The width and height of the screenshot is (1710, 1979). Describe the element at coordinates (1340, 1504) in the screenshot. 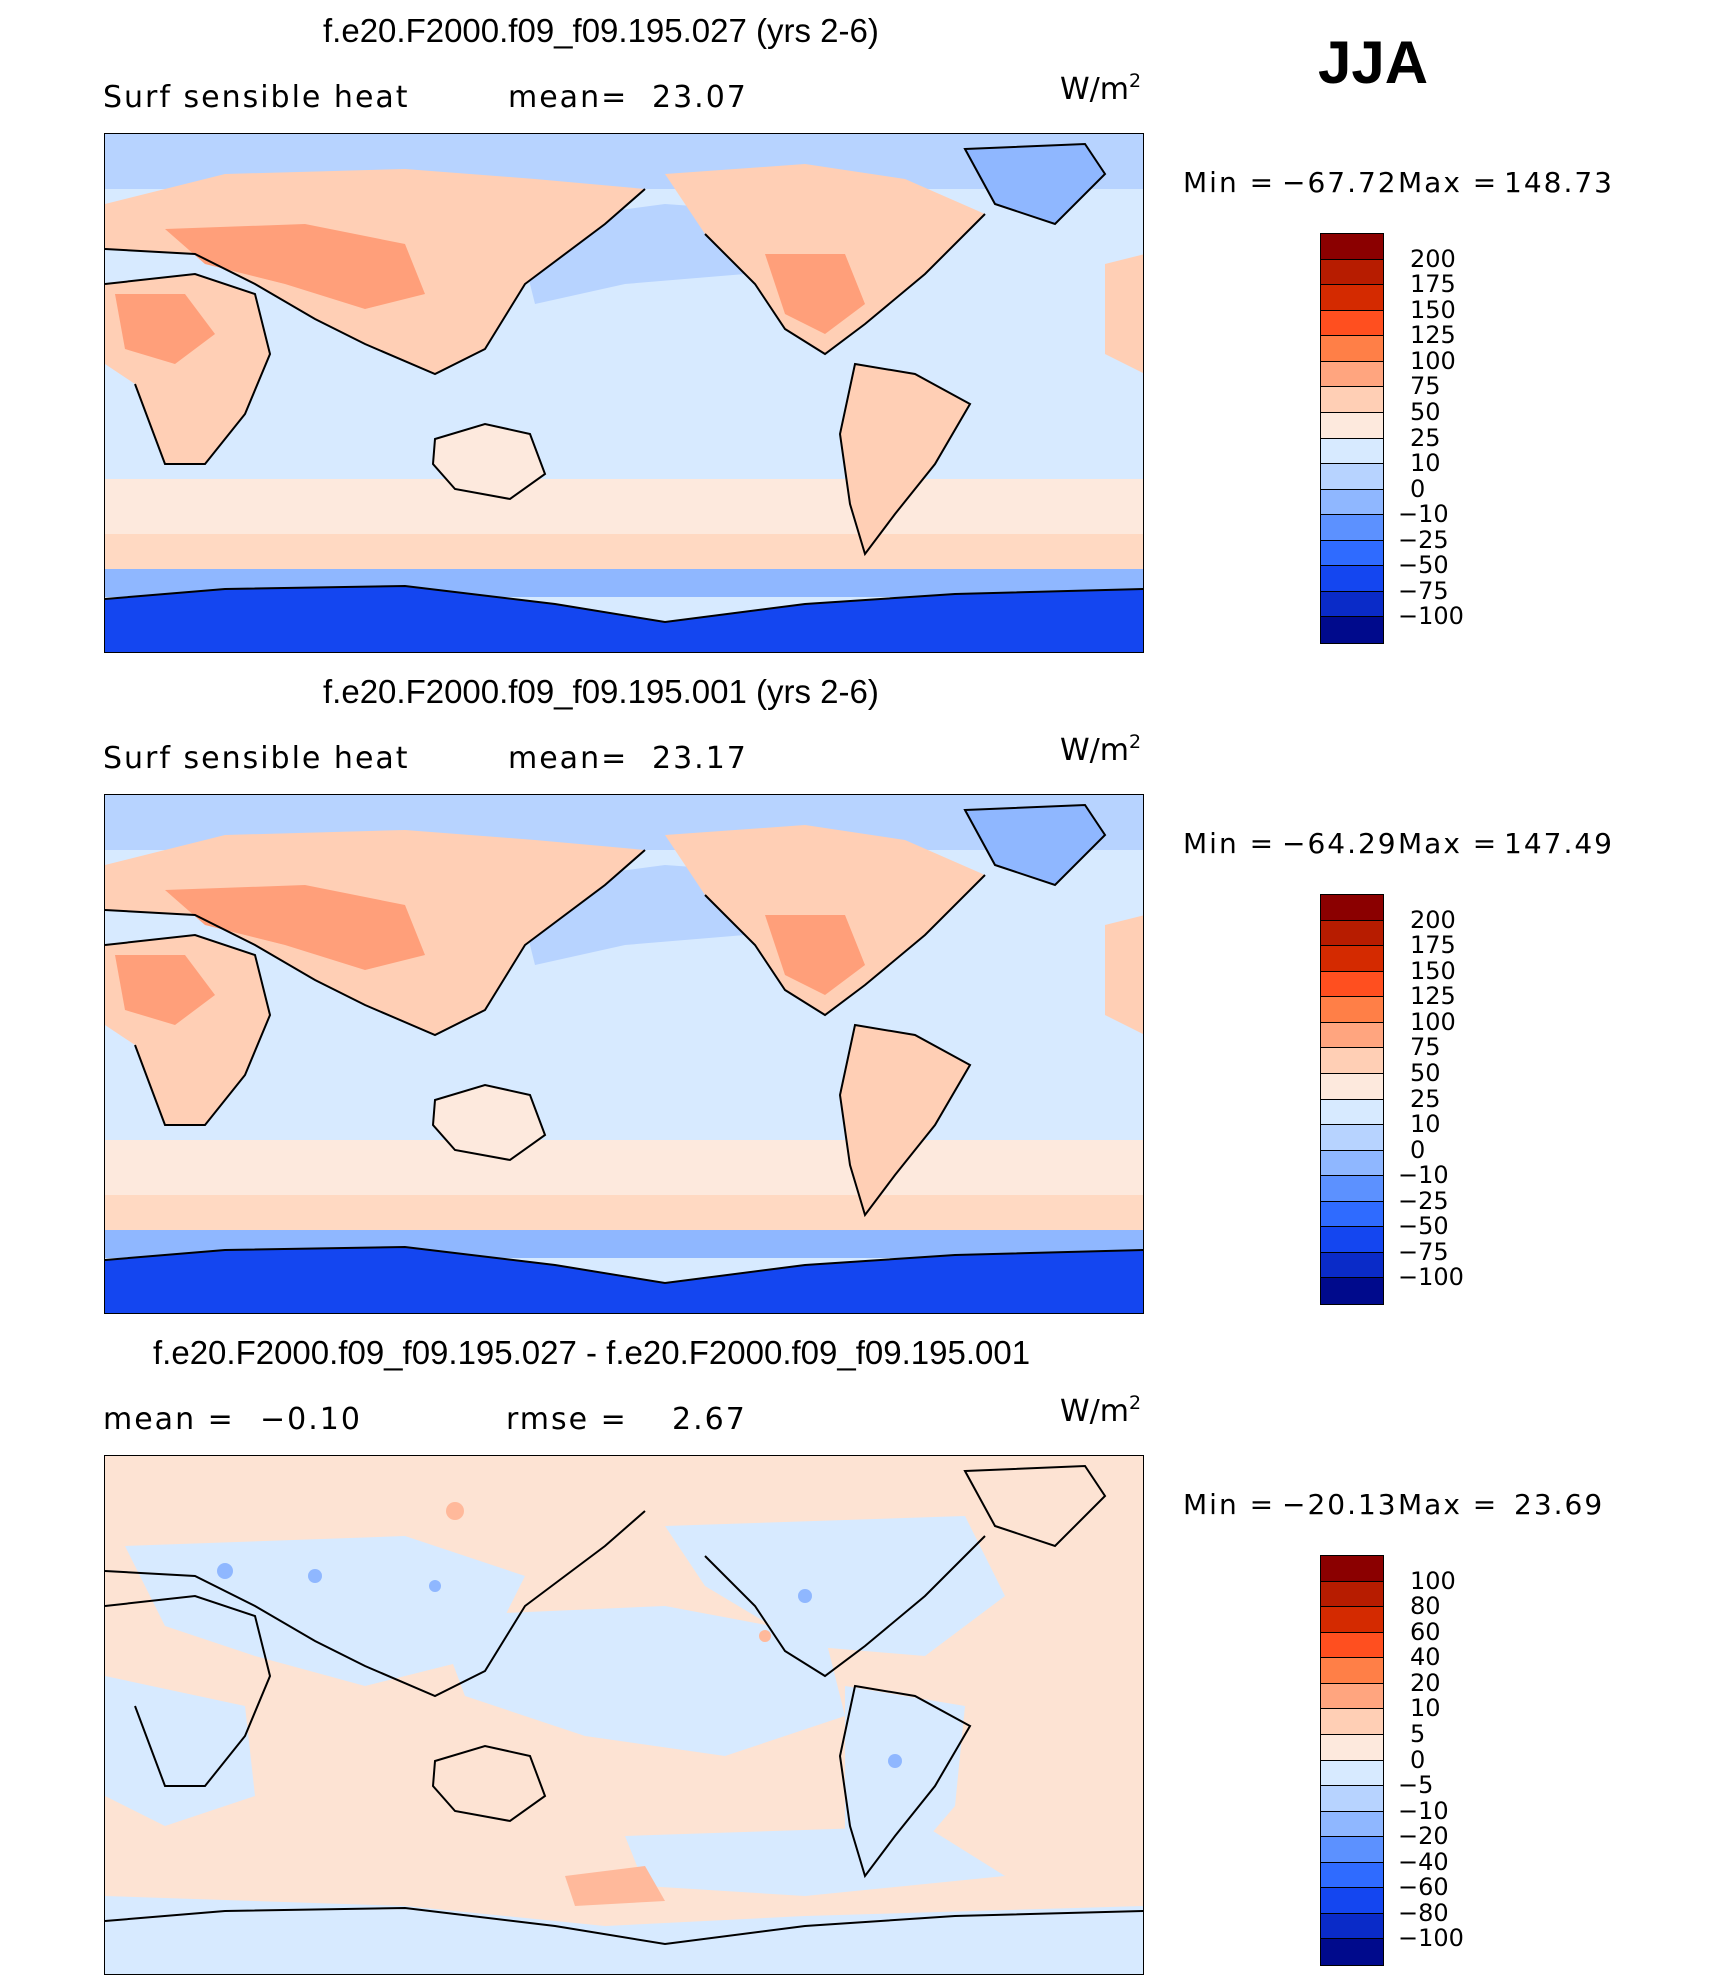

I see `panel-3-min-value: −20.13` at that location.